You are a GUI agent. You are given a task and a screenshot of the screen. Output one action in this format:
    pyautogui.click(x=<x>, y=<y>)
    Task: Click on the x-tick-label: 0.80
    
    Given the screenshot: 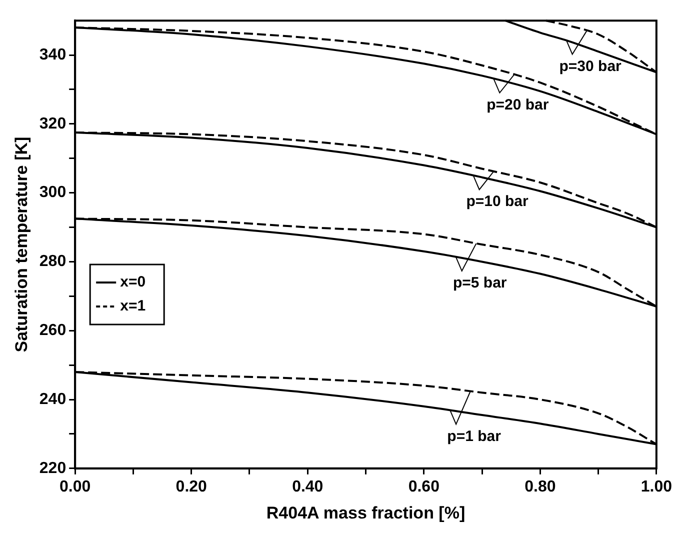 What is the action you would take?
    pyautogui.click(x=540, y=487)
    